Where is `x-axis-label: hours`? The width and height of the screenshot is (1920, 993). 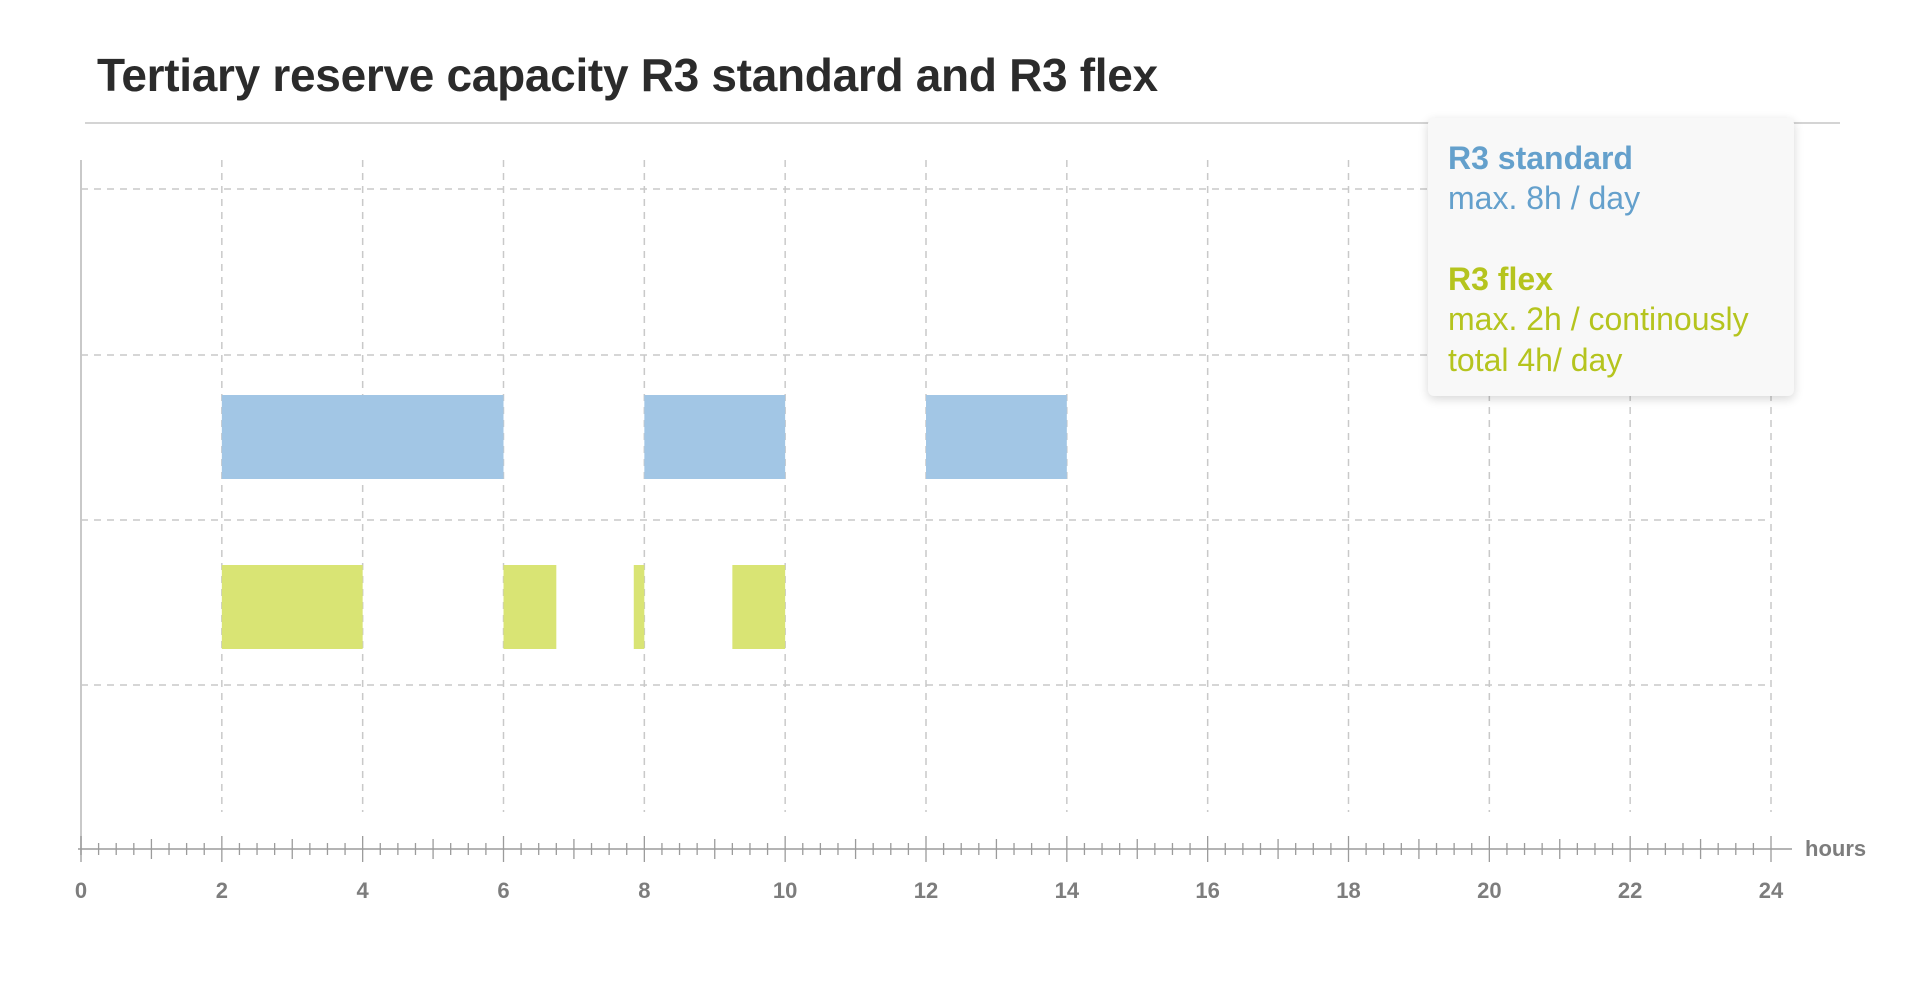
x-axis-label: hours is located at coordinates (1835, 848).